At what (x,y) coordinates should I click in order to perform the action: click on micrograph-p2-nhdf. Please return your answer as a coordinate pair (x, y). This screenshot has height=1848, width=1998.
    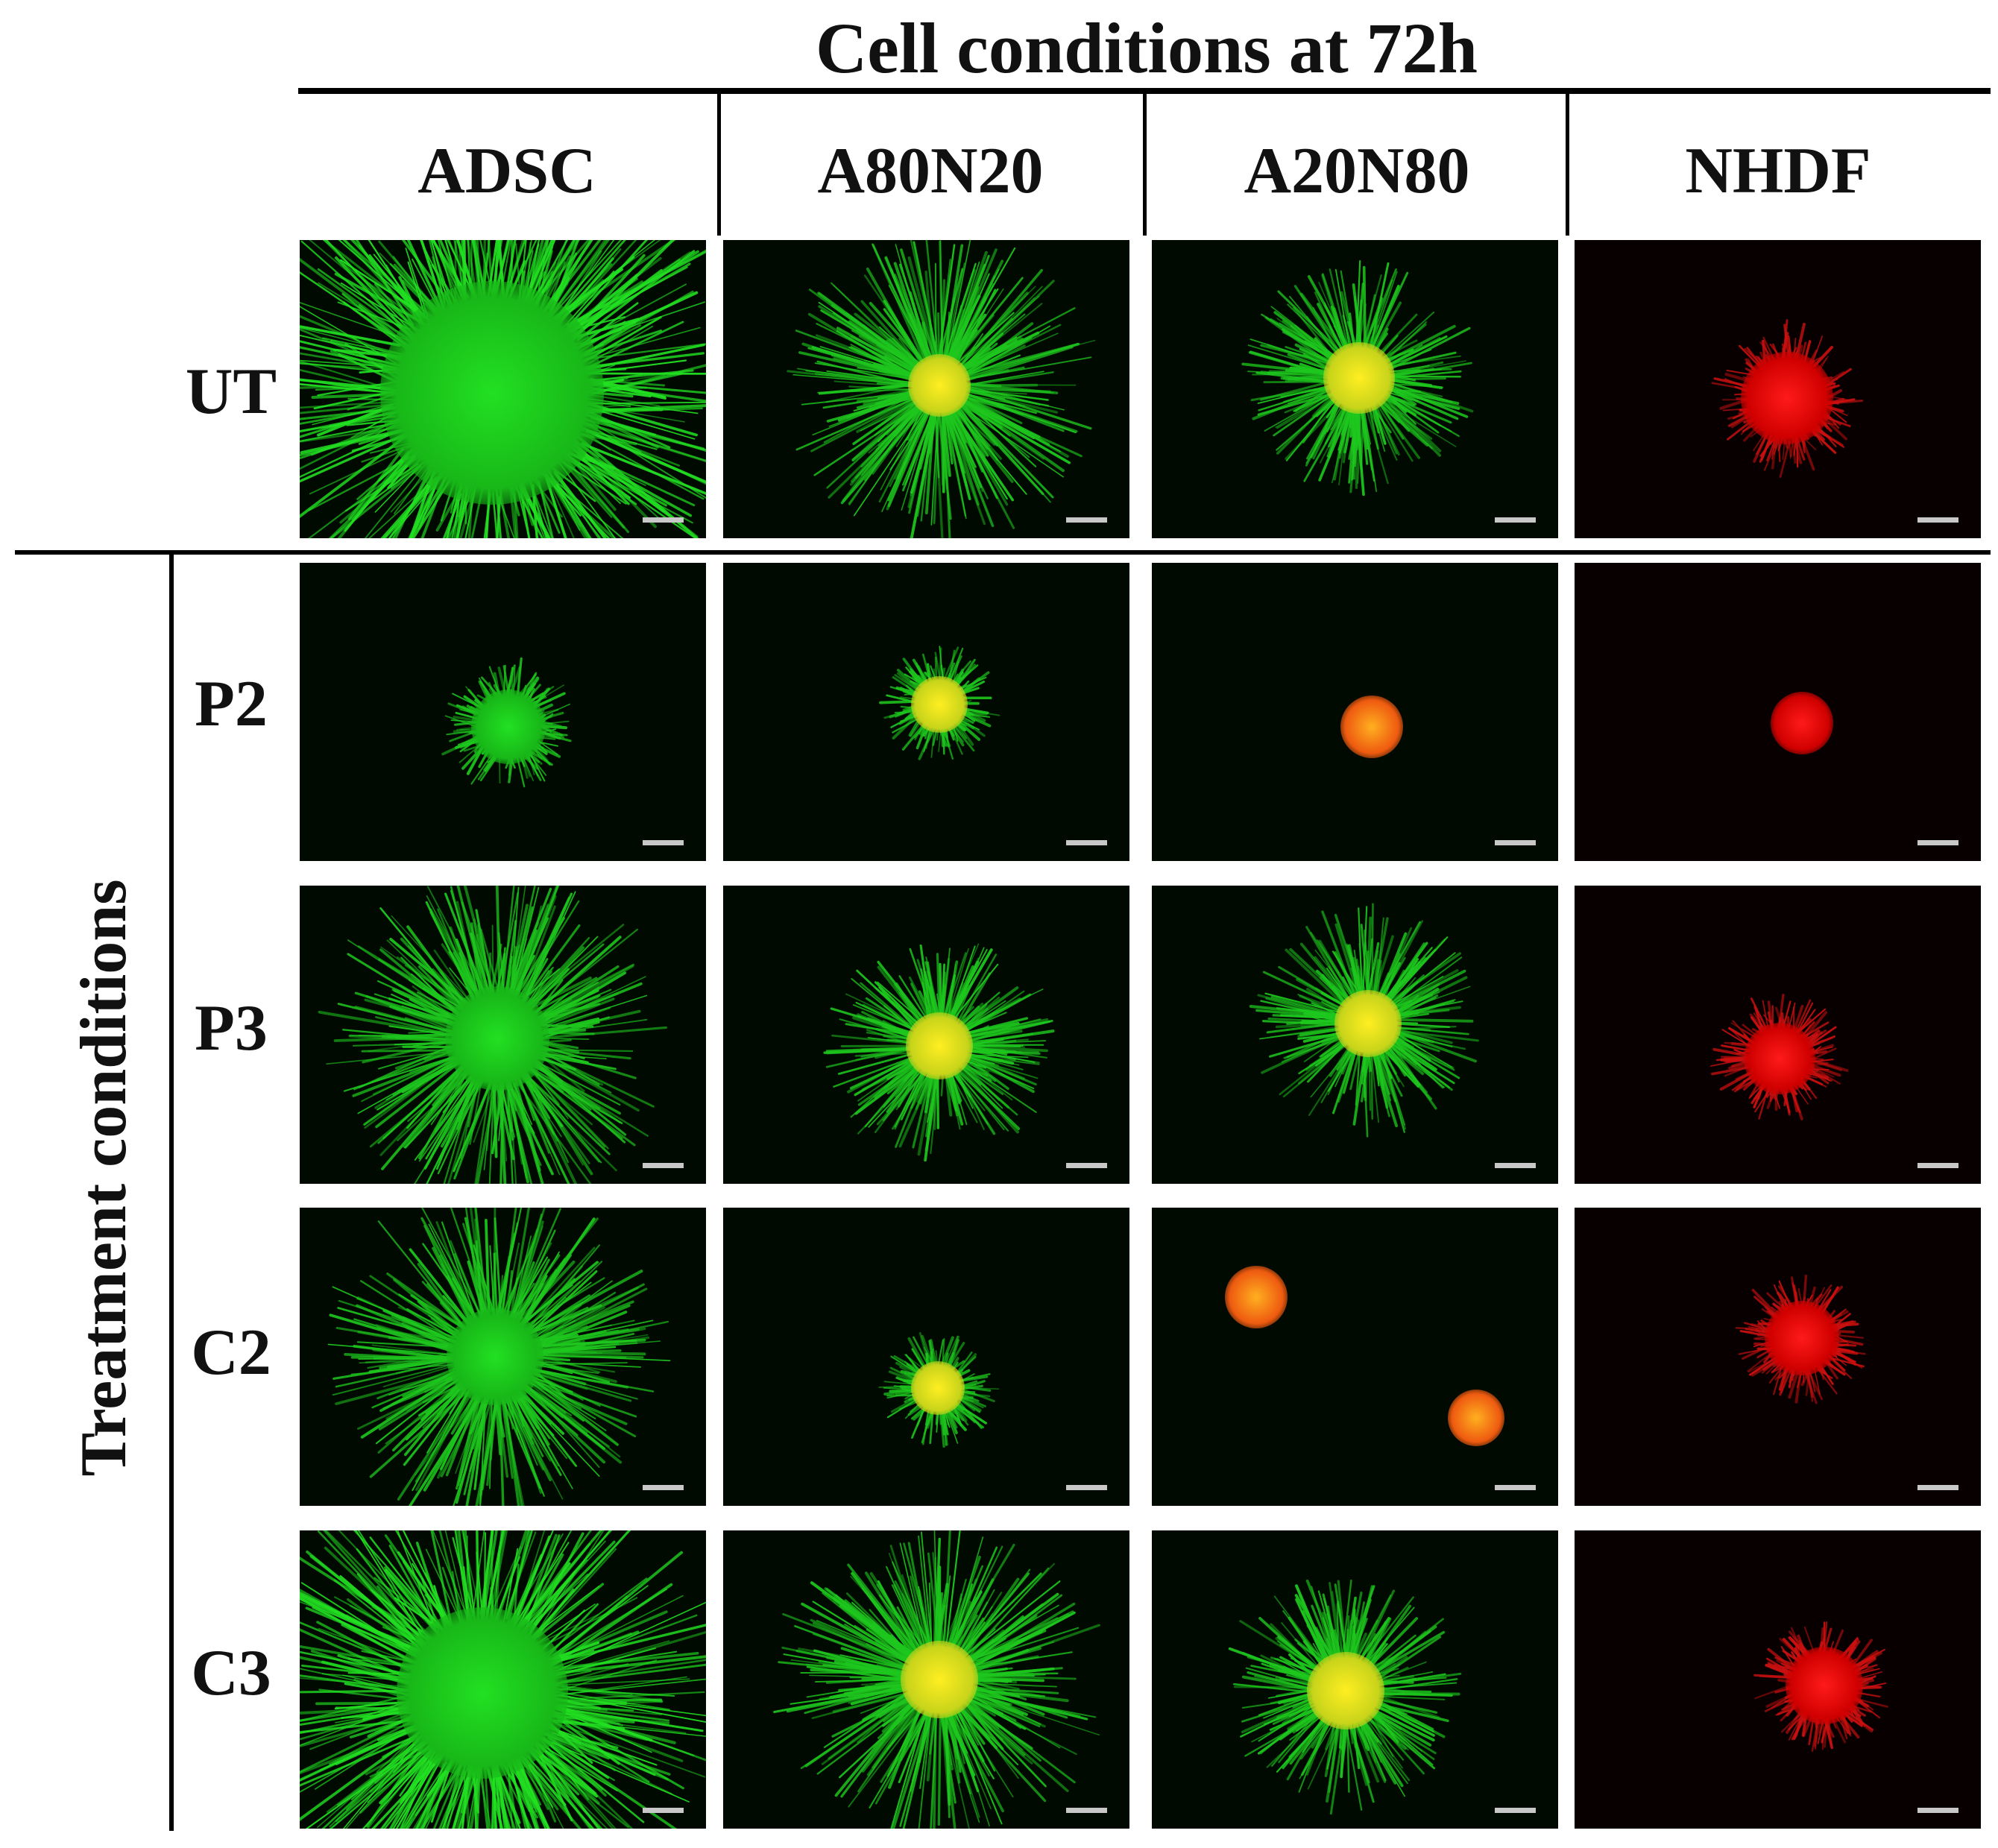
    Looking at the image, I should click on (1778, 712).